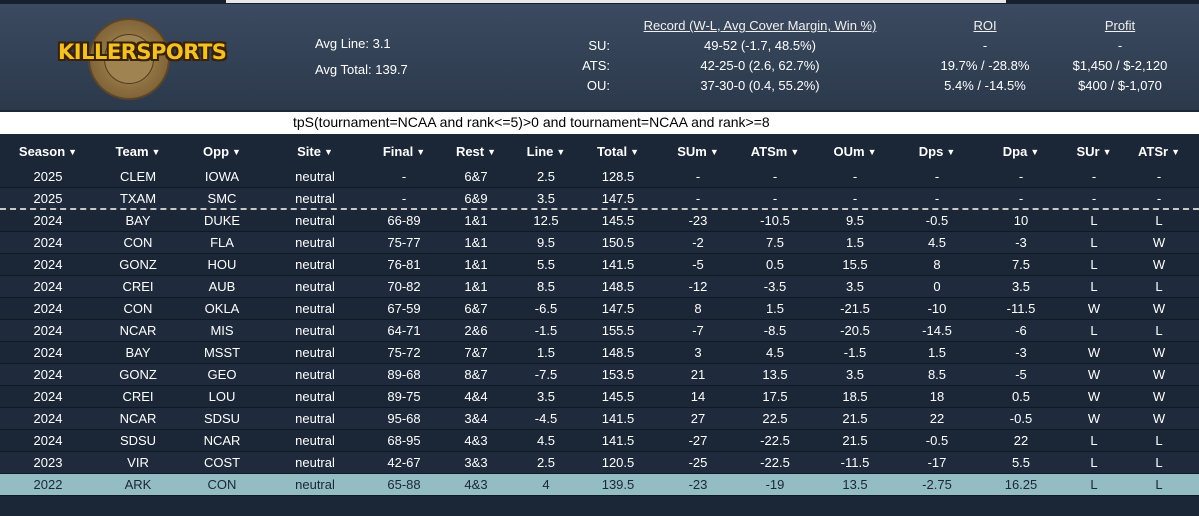  What do you see at coordinates (618, 440) in the screenshot?
I see `cell-total: 141.5` at bounding box center [618, 440].